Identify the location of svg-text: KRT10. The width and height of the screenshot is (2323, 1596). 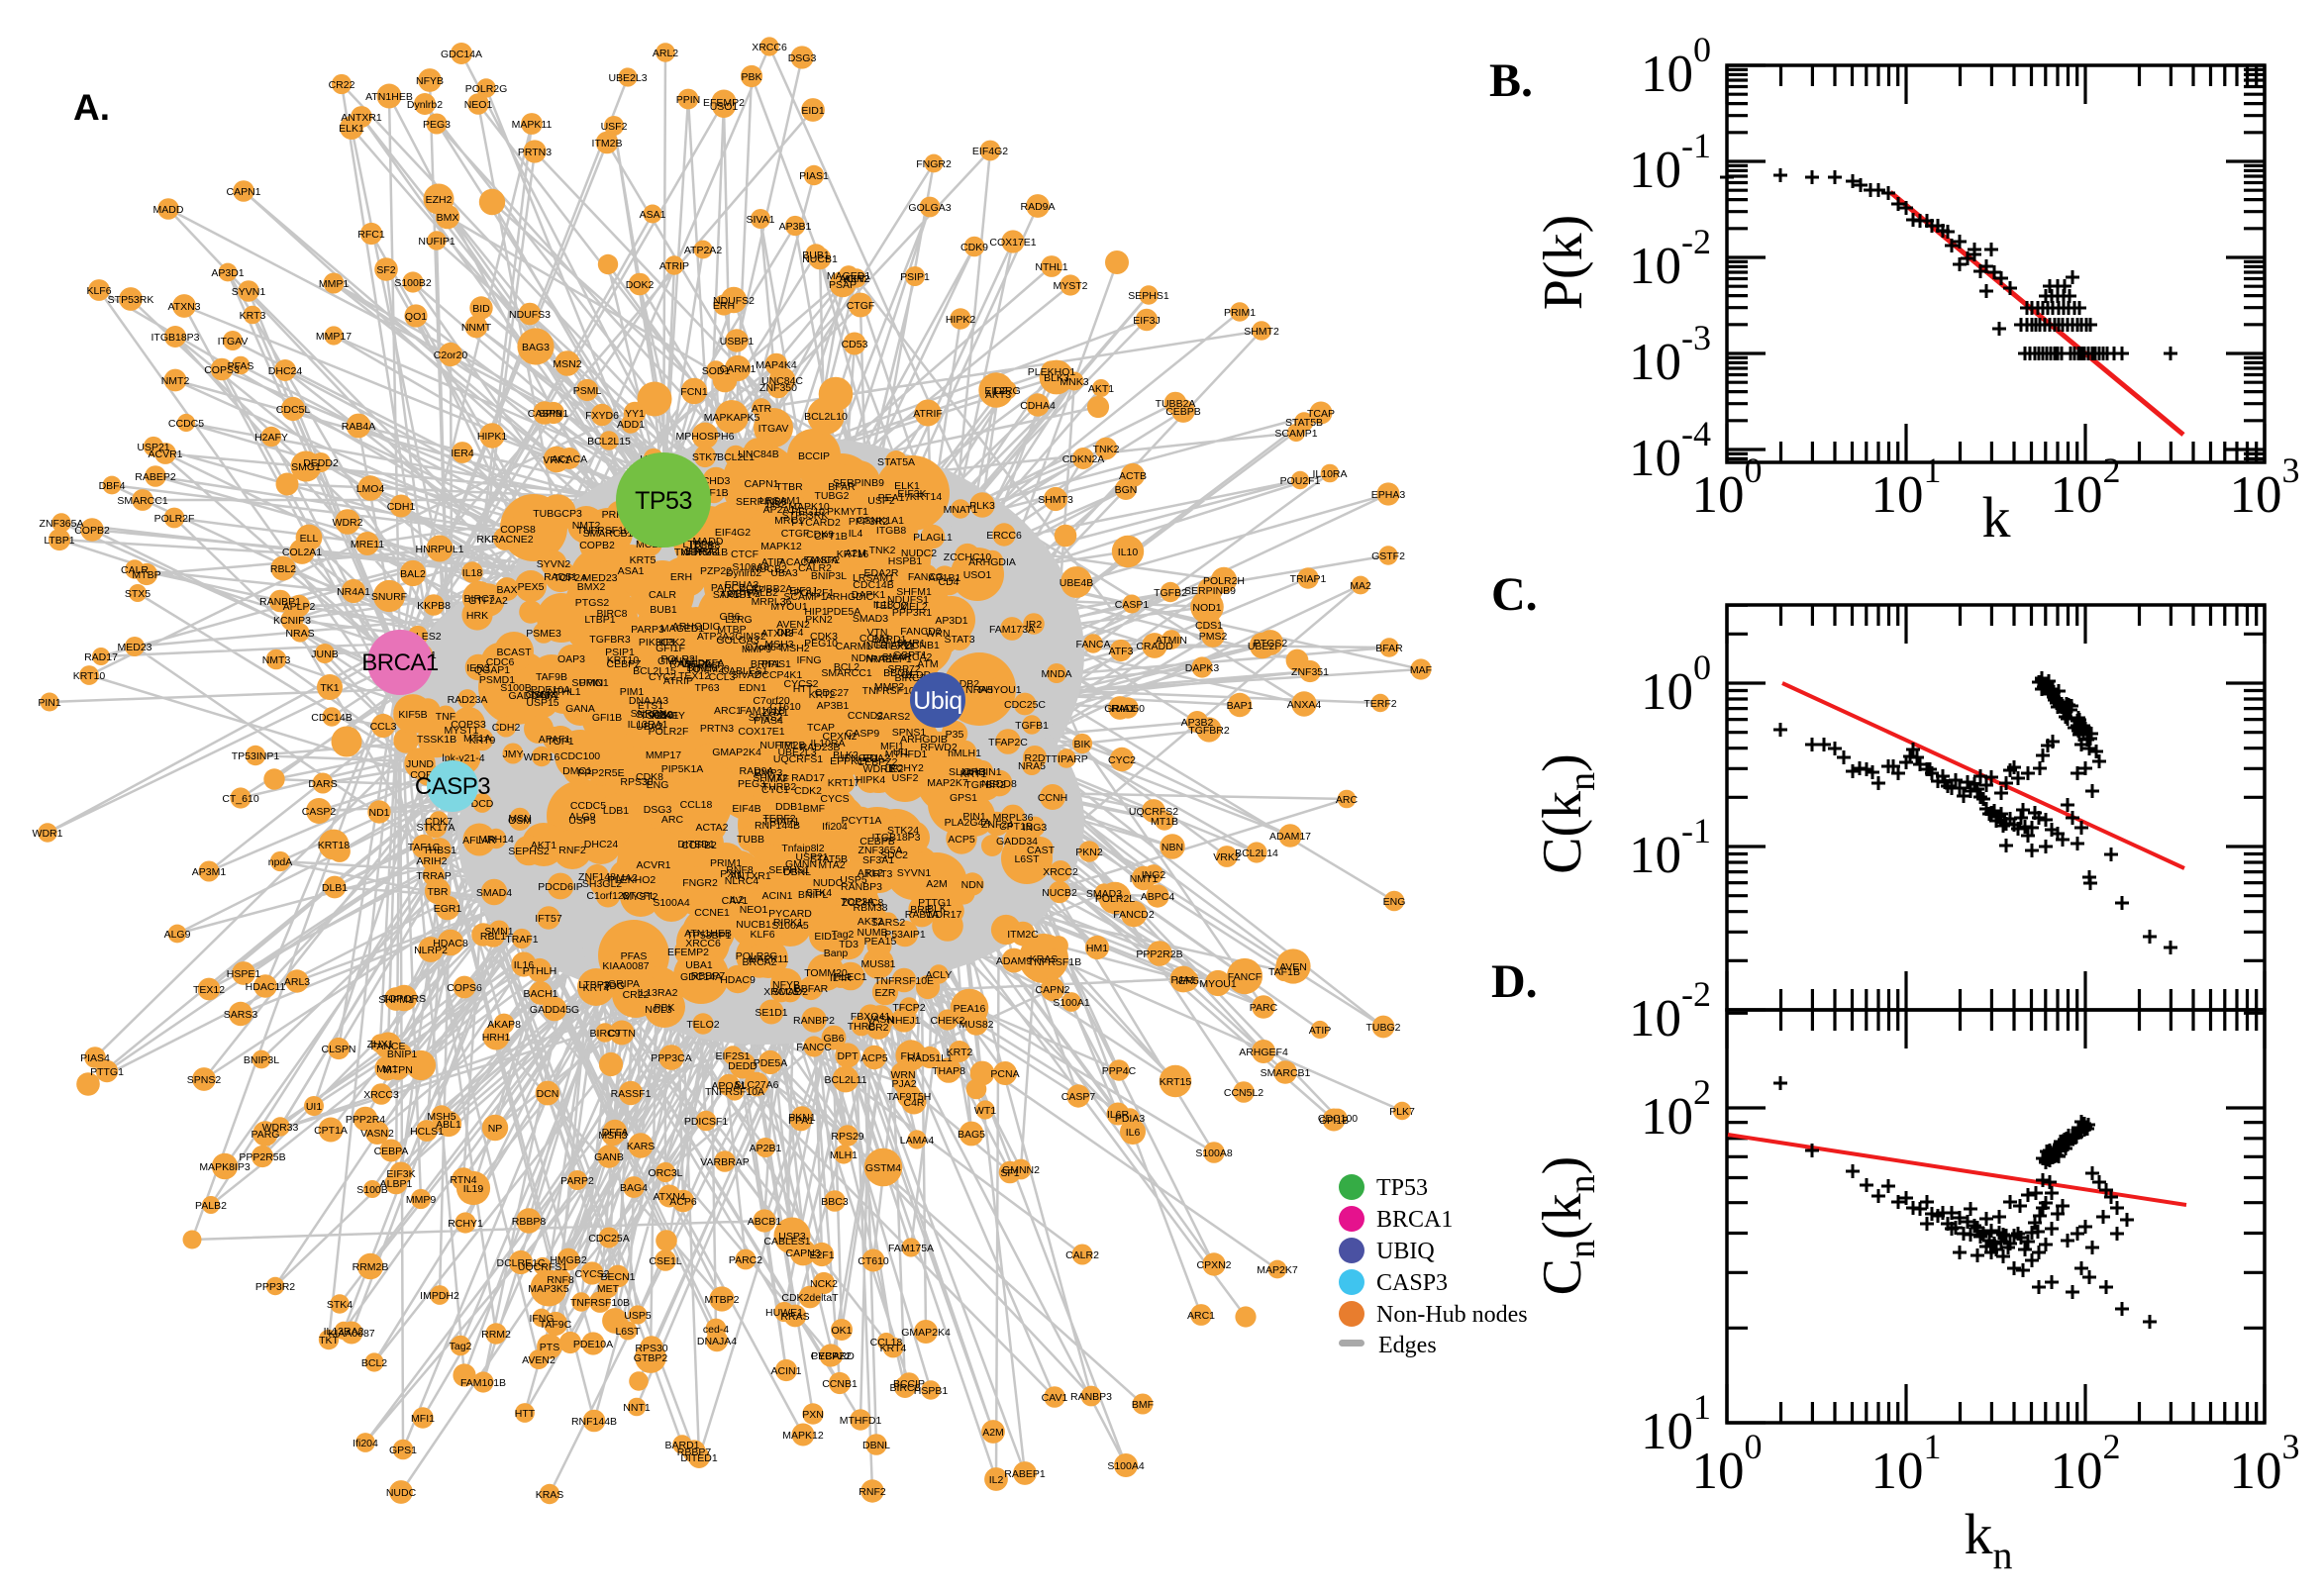
(90, 676).